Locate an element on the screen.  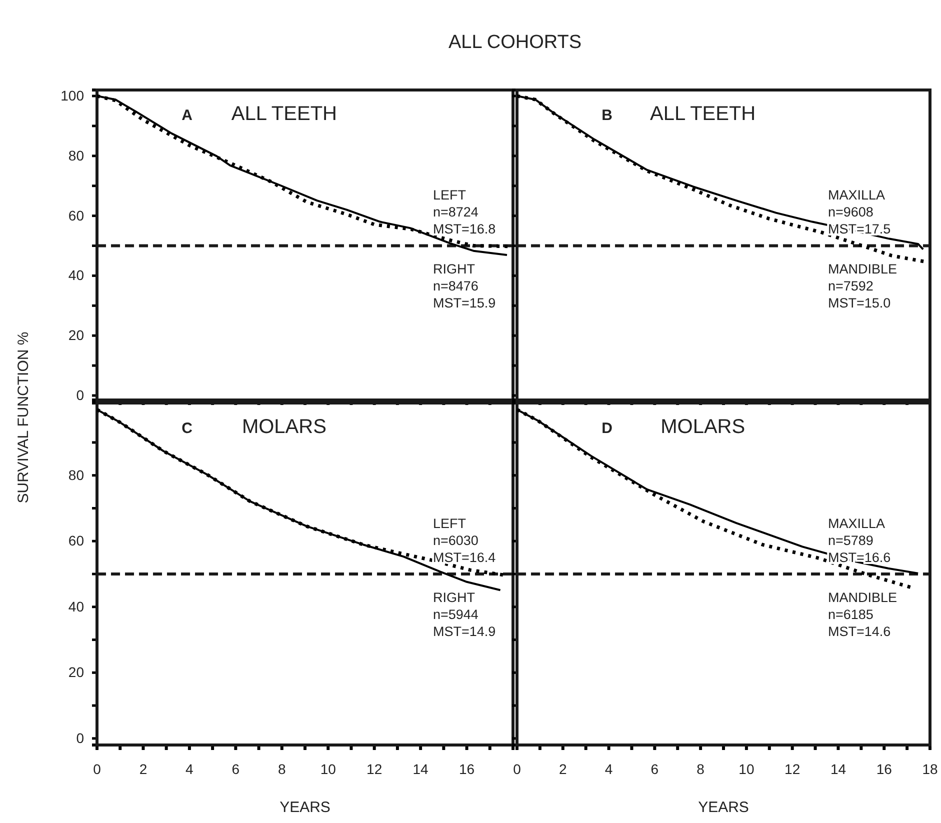
annotation: A is located at coordinates (187, 115).